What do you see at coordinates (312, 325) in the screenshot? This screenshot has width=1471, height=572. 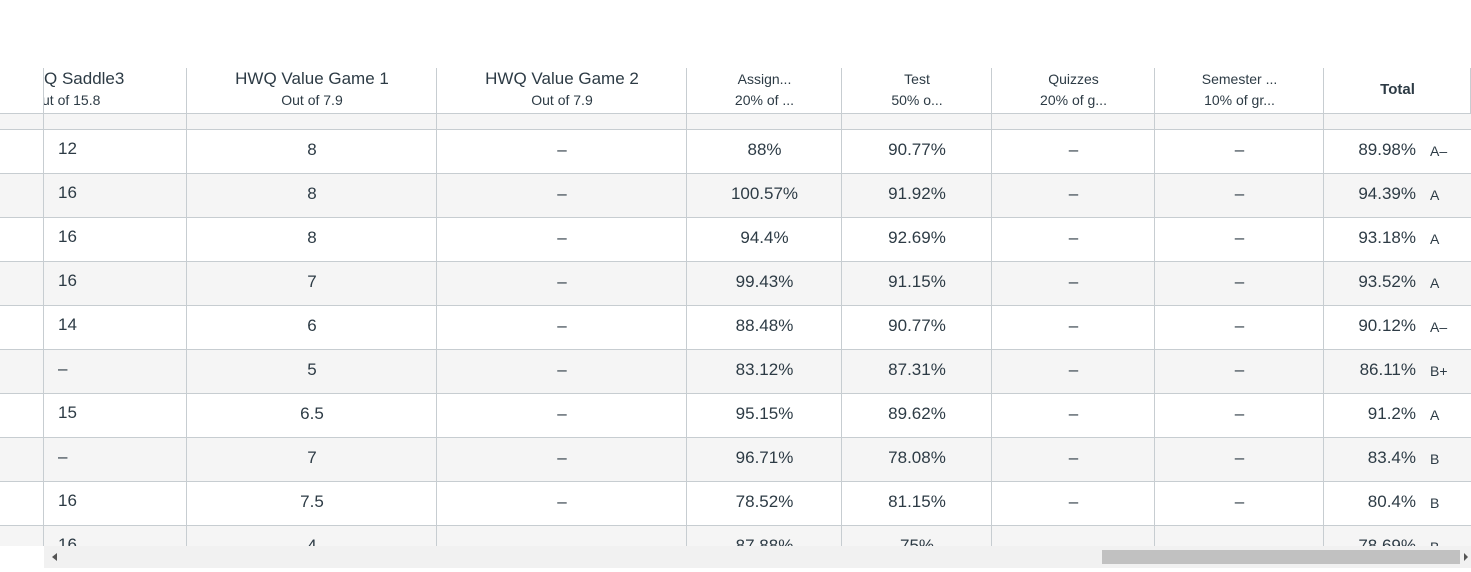 I see `grade-cell: 6` at bounding box center [312, 325].